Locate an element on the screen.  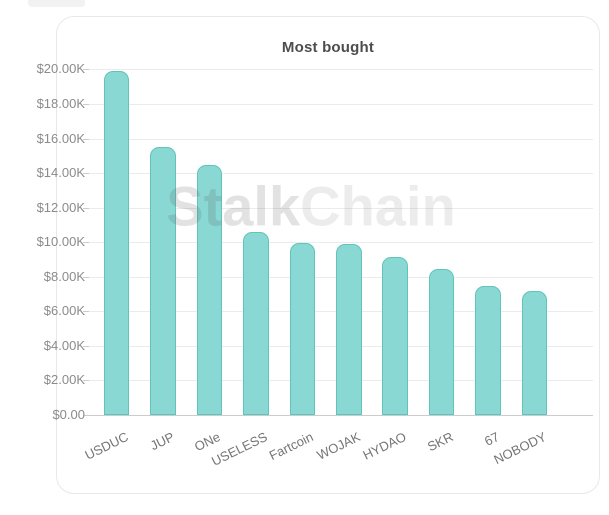
y-axis-label: $2.00K is located at coordinates (64, 380).